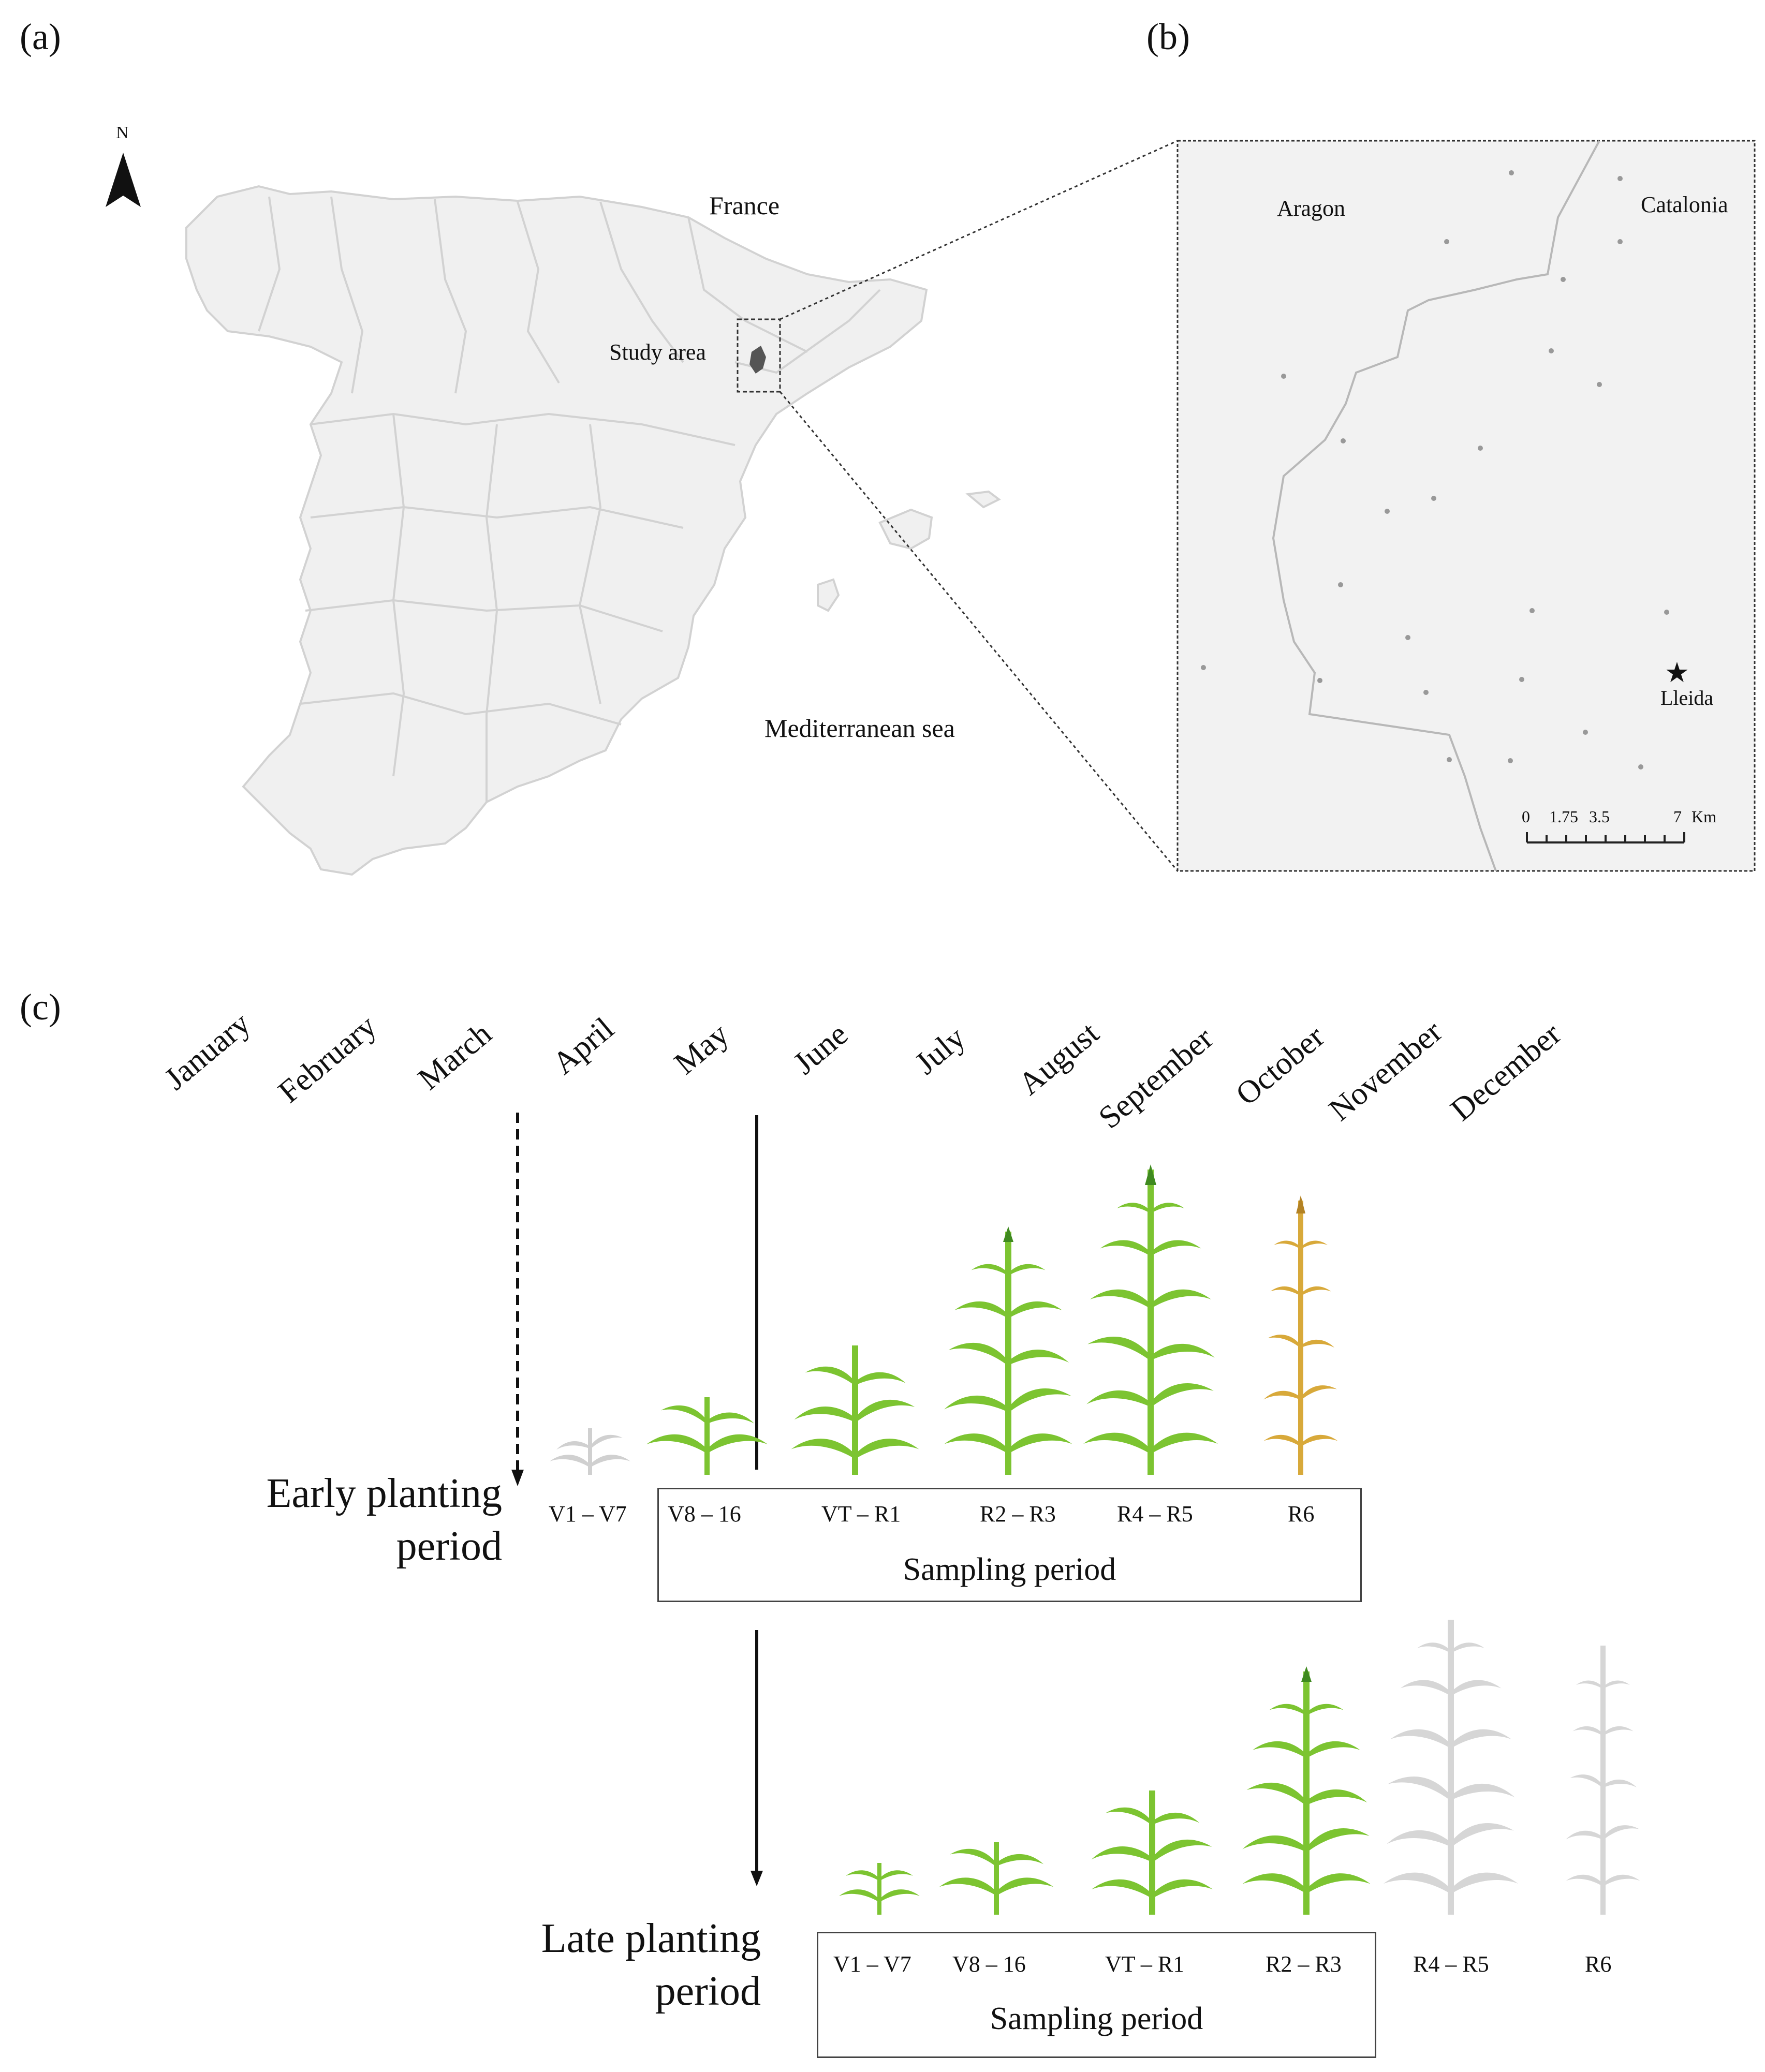 The height and width of the screenshot is (2072, 1765). What do you see at coordinates (590, 1452) in the screenshot?
I see `early-plant-v1-v7` at bounding box center [590, 1452].